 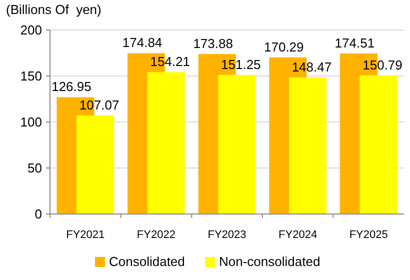 What do you see at coordinates (31, 76) in the screenshot?
I see `y-tick-label: 150` at bounding box center [31, 76].